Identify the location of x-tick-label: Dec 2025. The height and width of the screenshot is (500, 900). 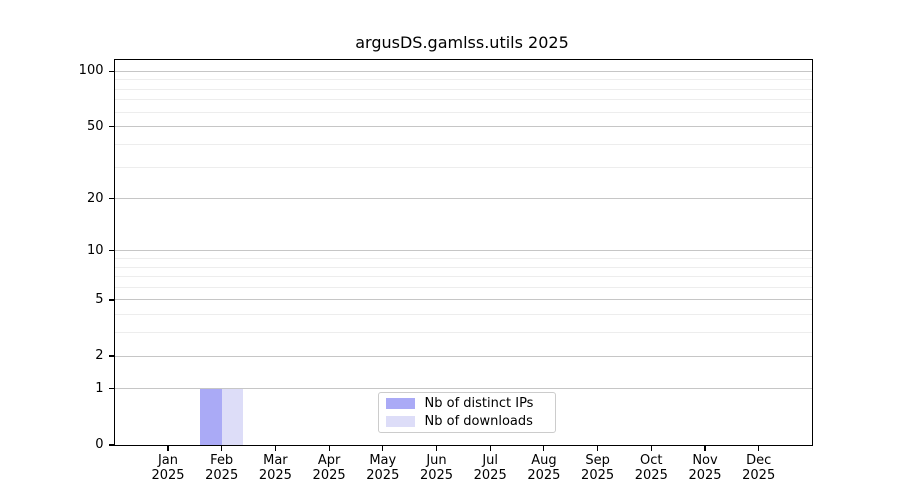
(759, 468).